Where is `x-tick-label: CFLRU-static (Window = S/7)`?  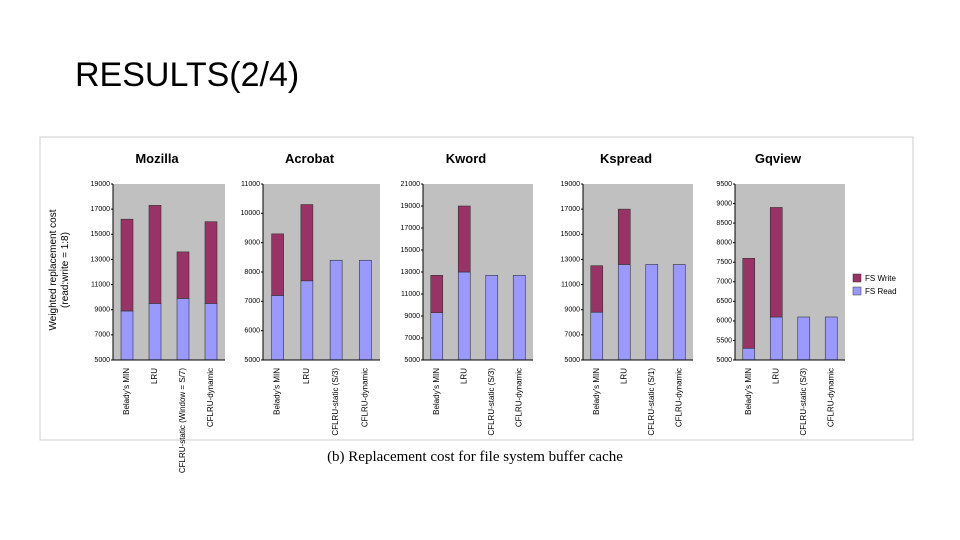 x-tick-label: CFLRU-static (Window = S/7) is located at coordinates (182, 420).